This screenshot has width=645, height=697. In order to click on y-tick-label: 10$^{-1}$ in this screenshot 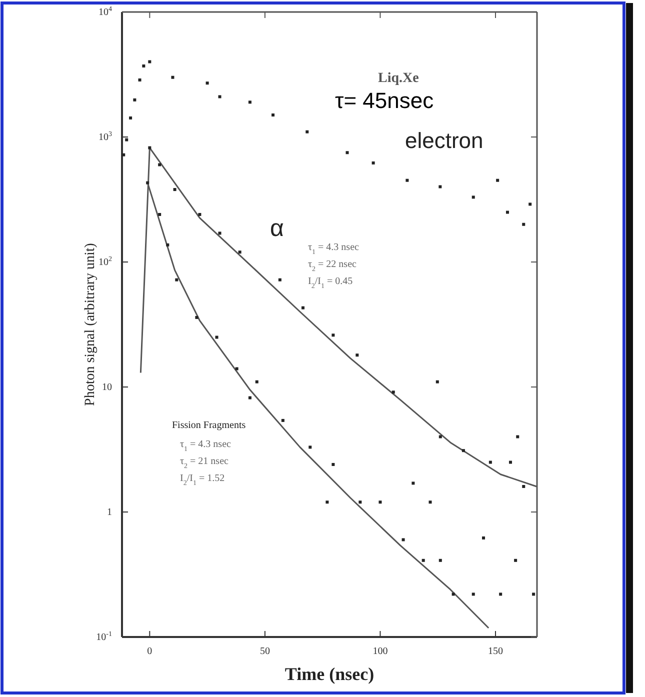, I will do `click(104, 637)`.